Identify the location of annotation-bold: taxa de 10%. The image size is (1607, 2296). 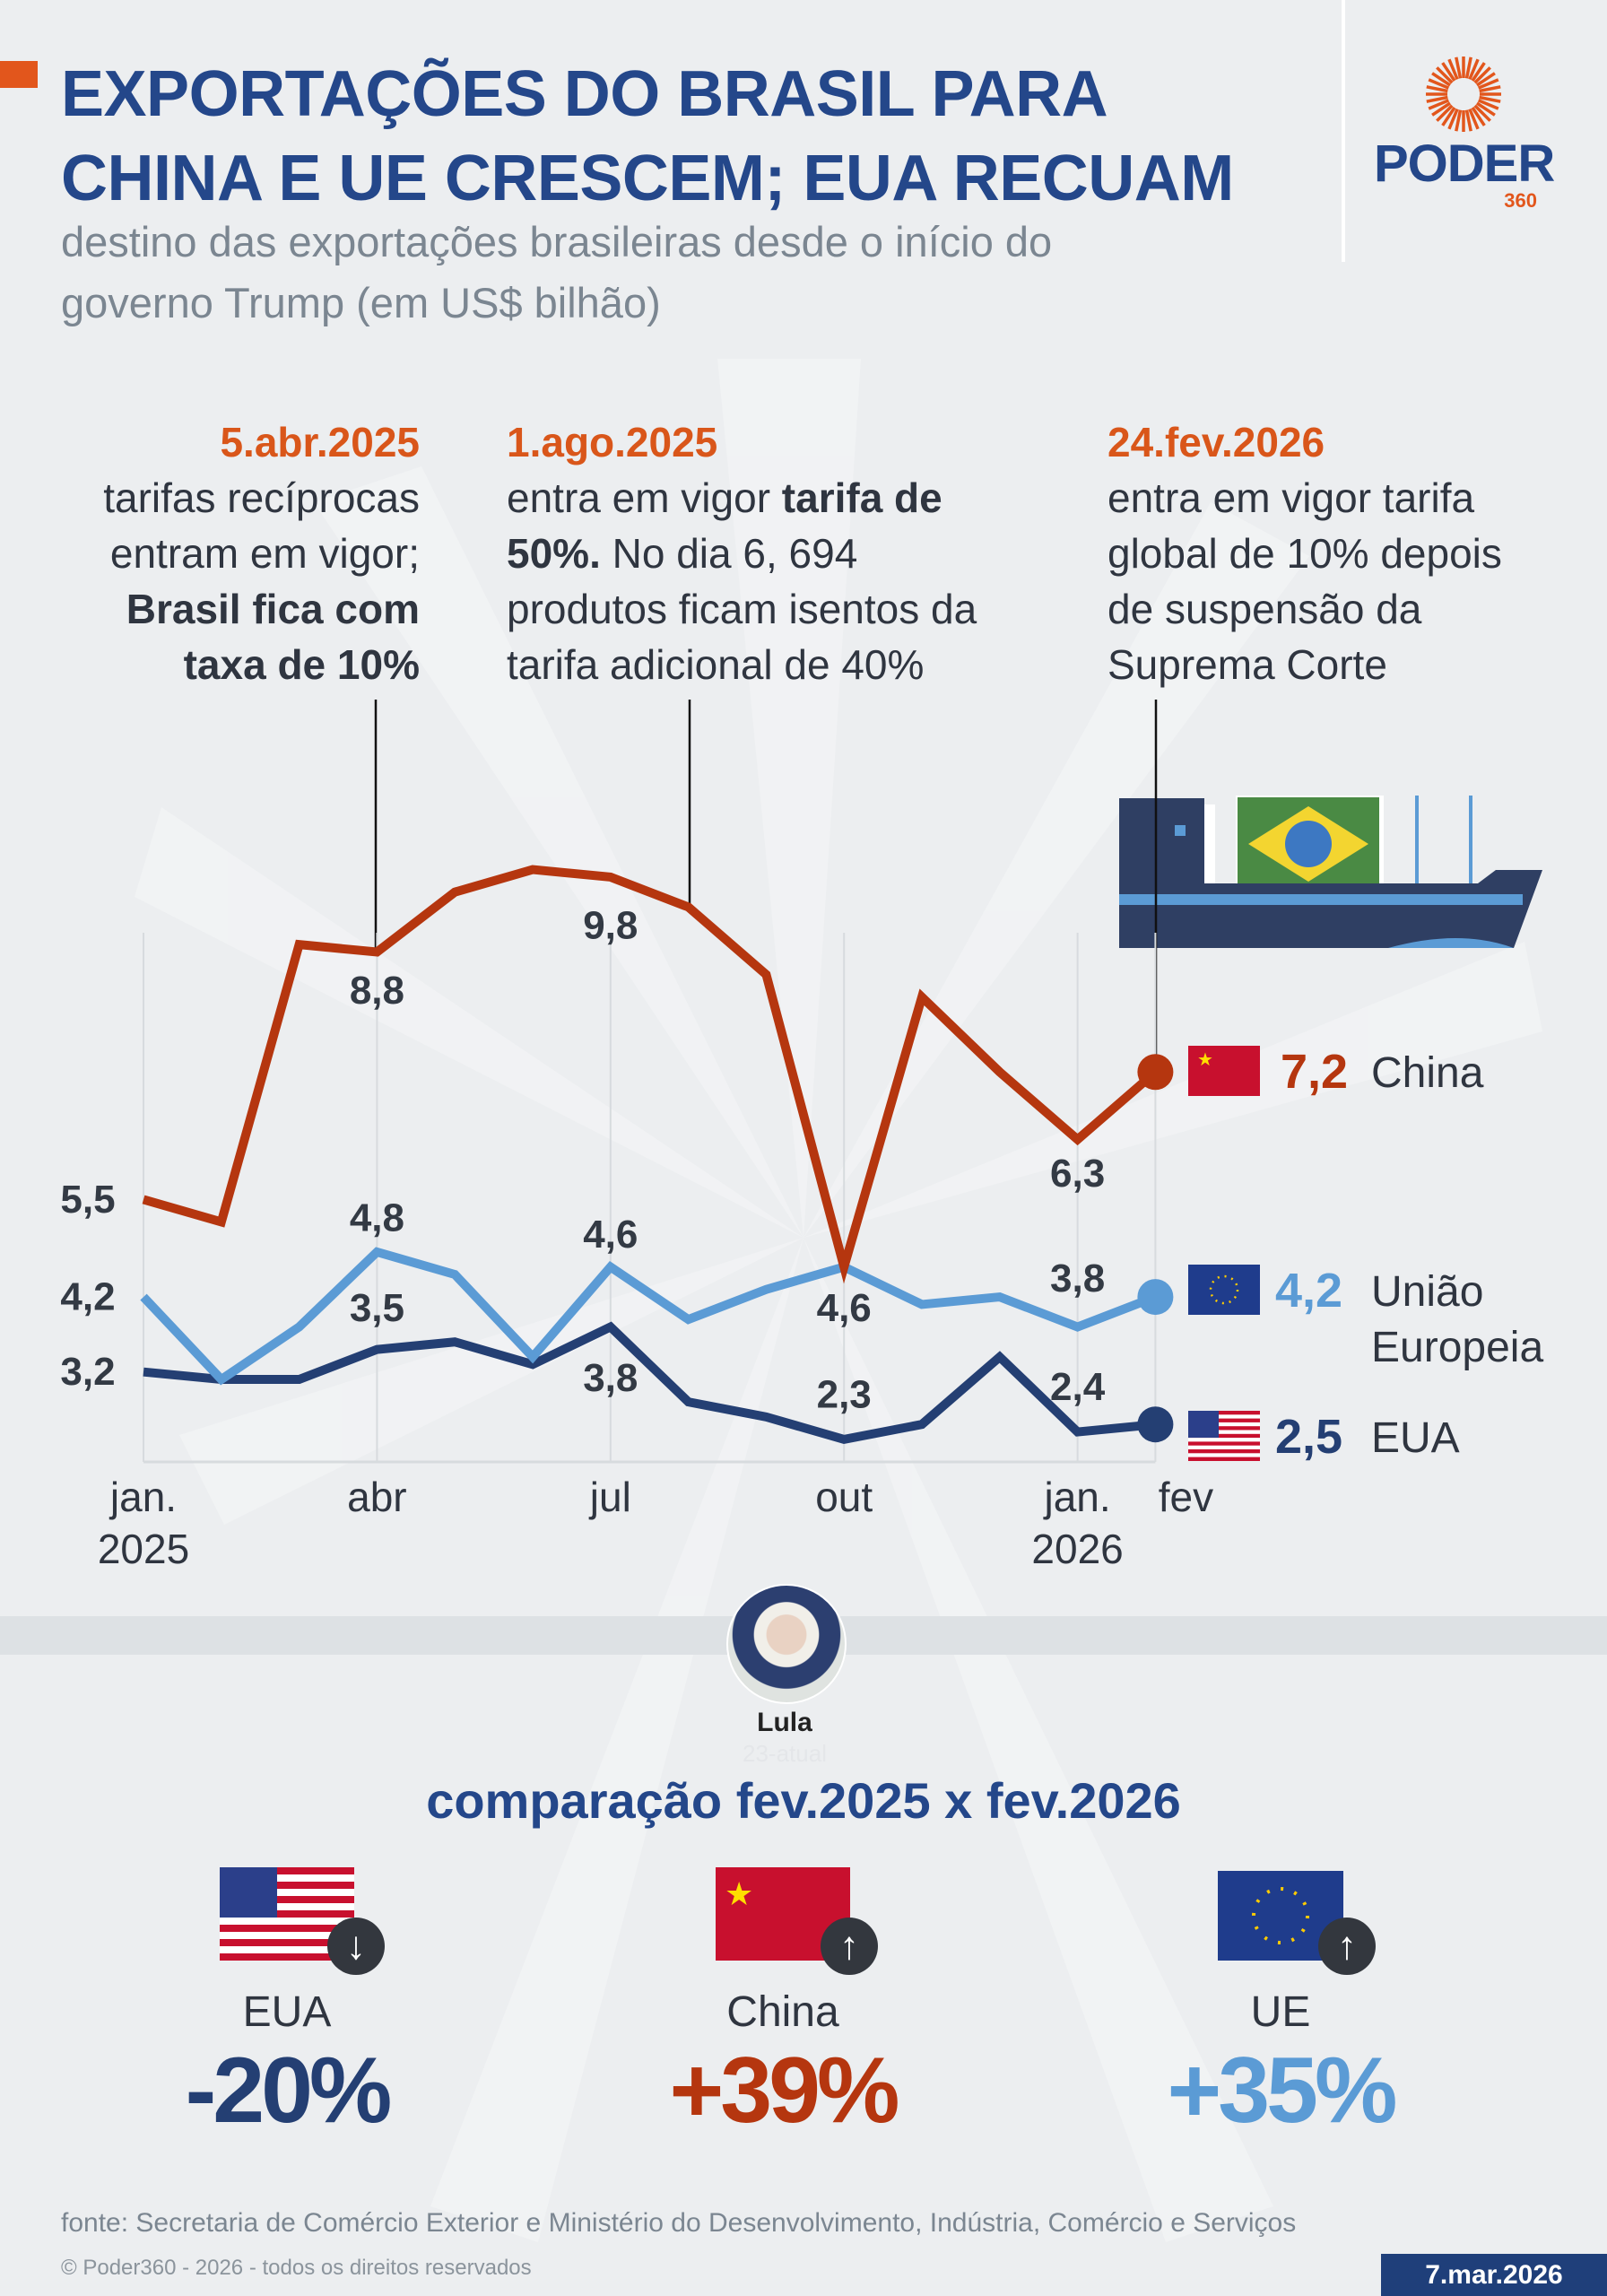
(302, 664).